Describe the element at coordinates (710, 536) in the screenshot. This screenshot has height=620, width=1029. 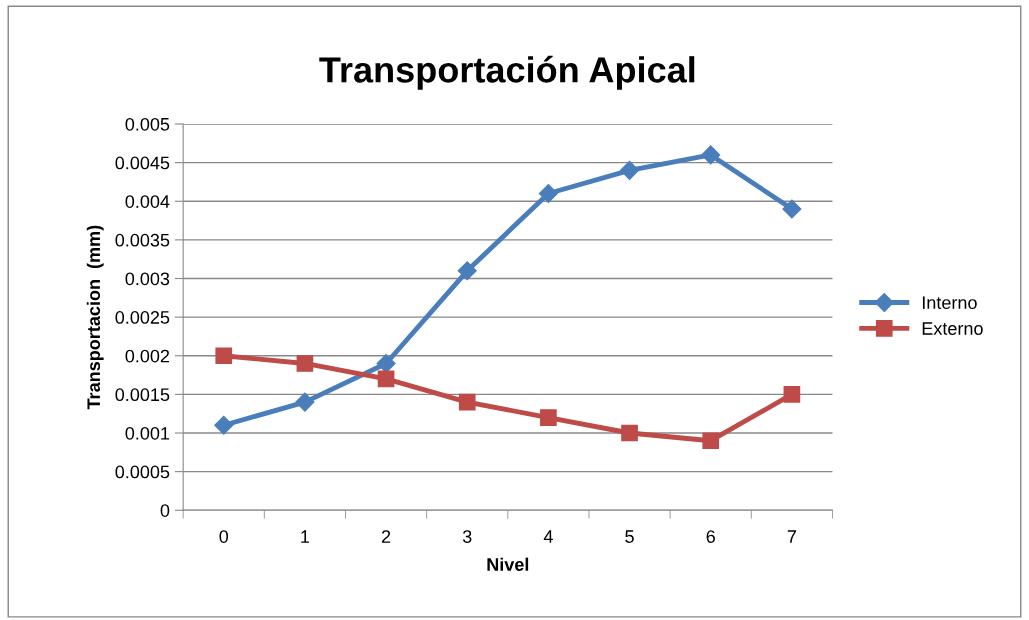
I see `x-tick-label: 6` at that location.